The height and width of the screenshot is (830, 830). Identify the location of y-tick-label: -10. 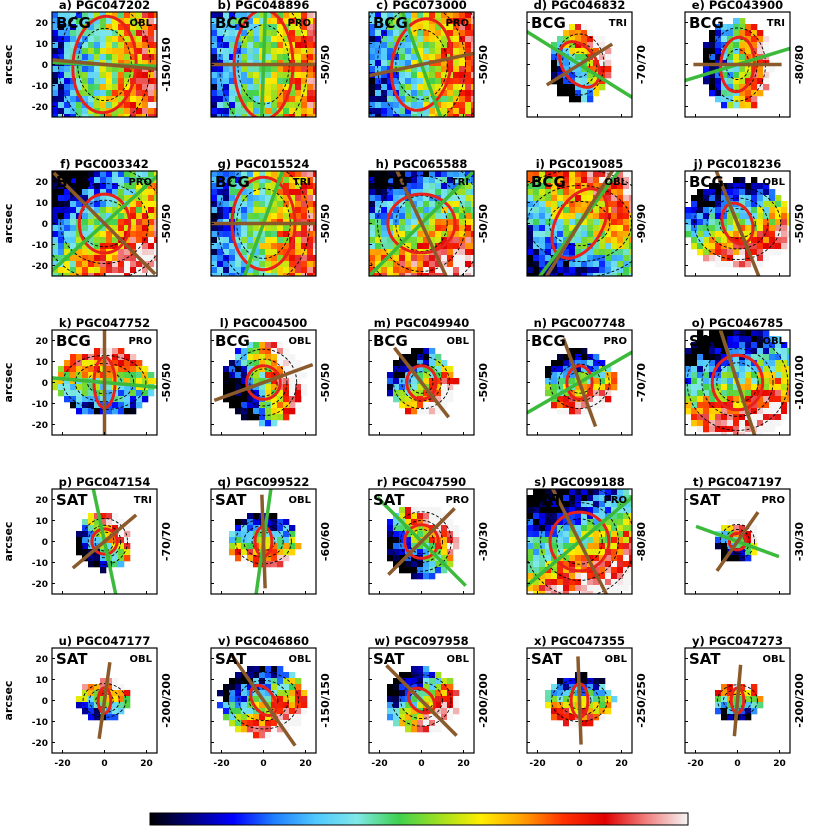
(40, 246).